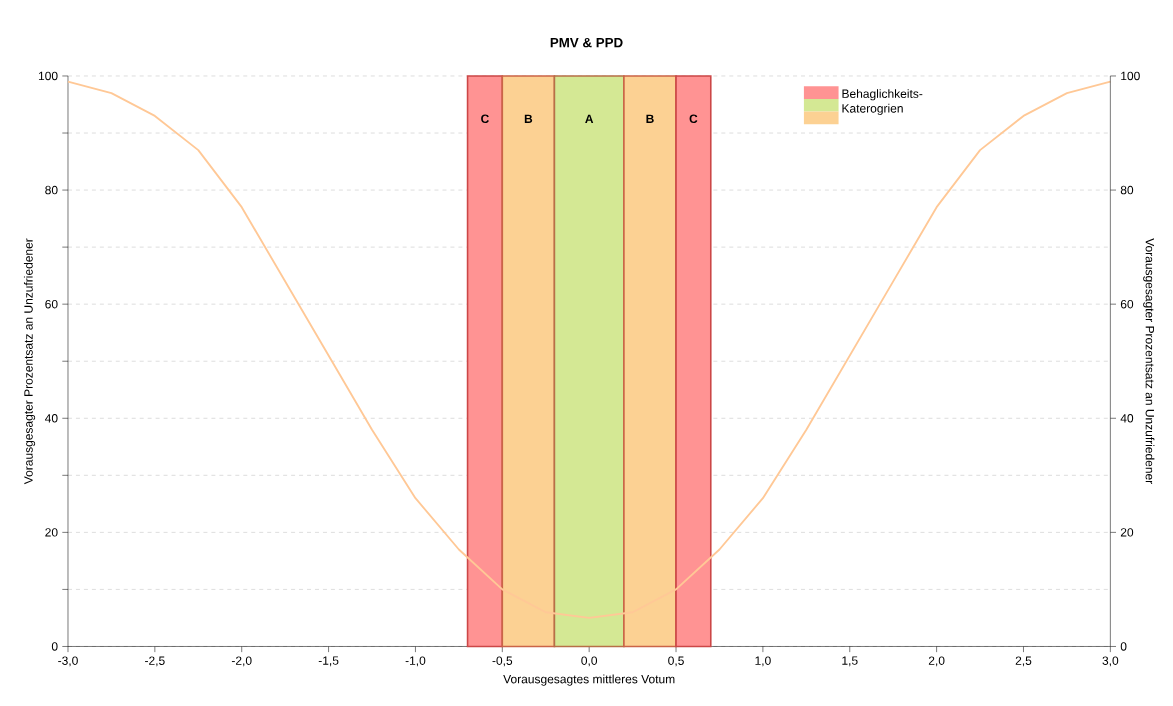 Image resolution: width=1173 pixels, height=706 pixels. Describe the element at coordinates (850, 661) in the screenshot. I see `x-tick-label: 1,5` at that location.